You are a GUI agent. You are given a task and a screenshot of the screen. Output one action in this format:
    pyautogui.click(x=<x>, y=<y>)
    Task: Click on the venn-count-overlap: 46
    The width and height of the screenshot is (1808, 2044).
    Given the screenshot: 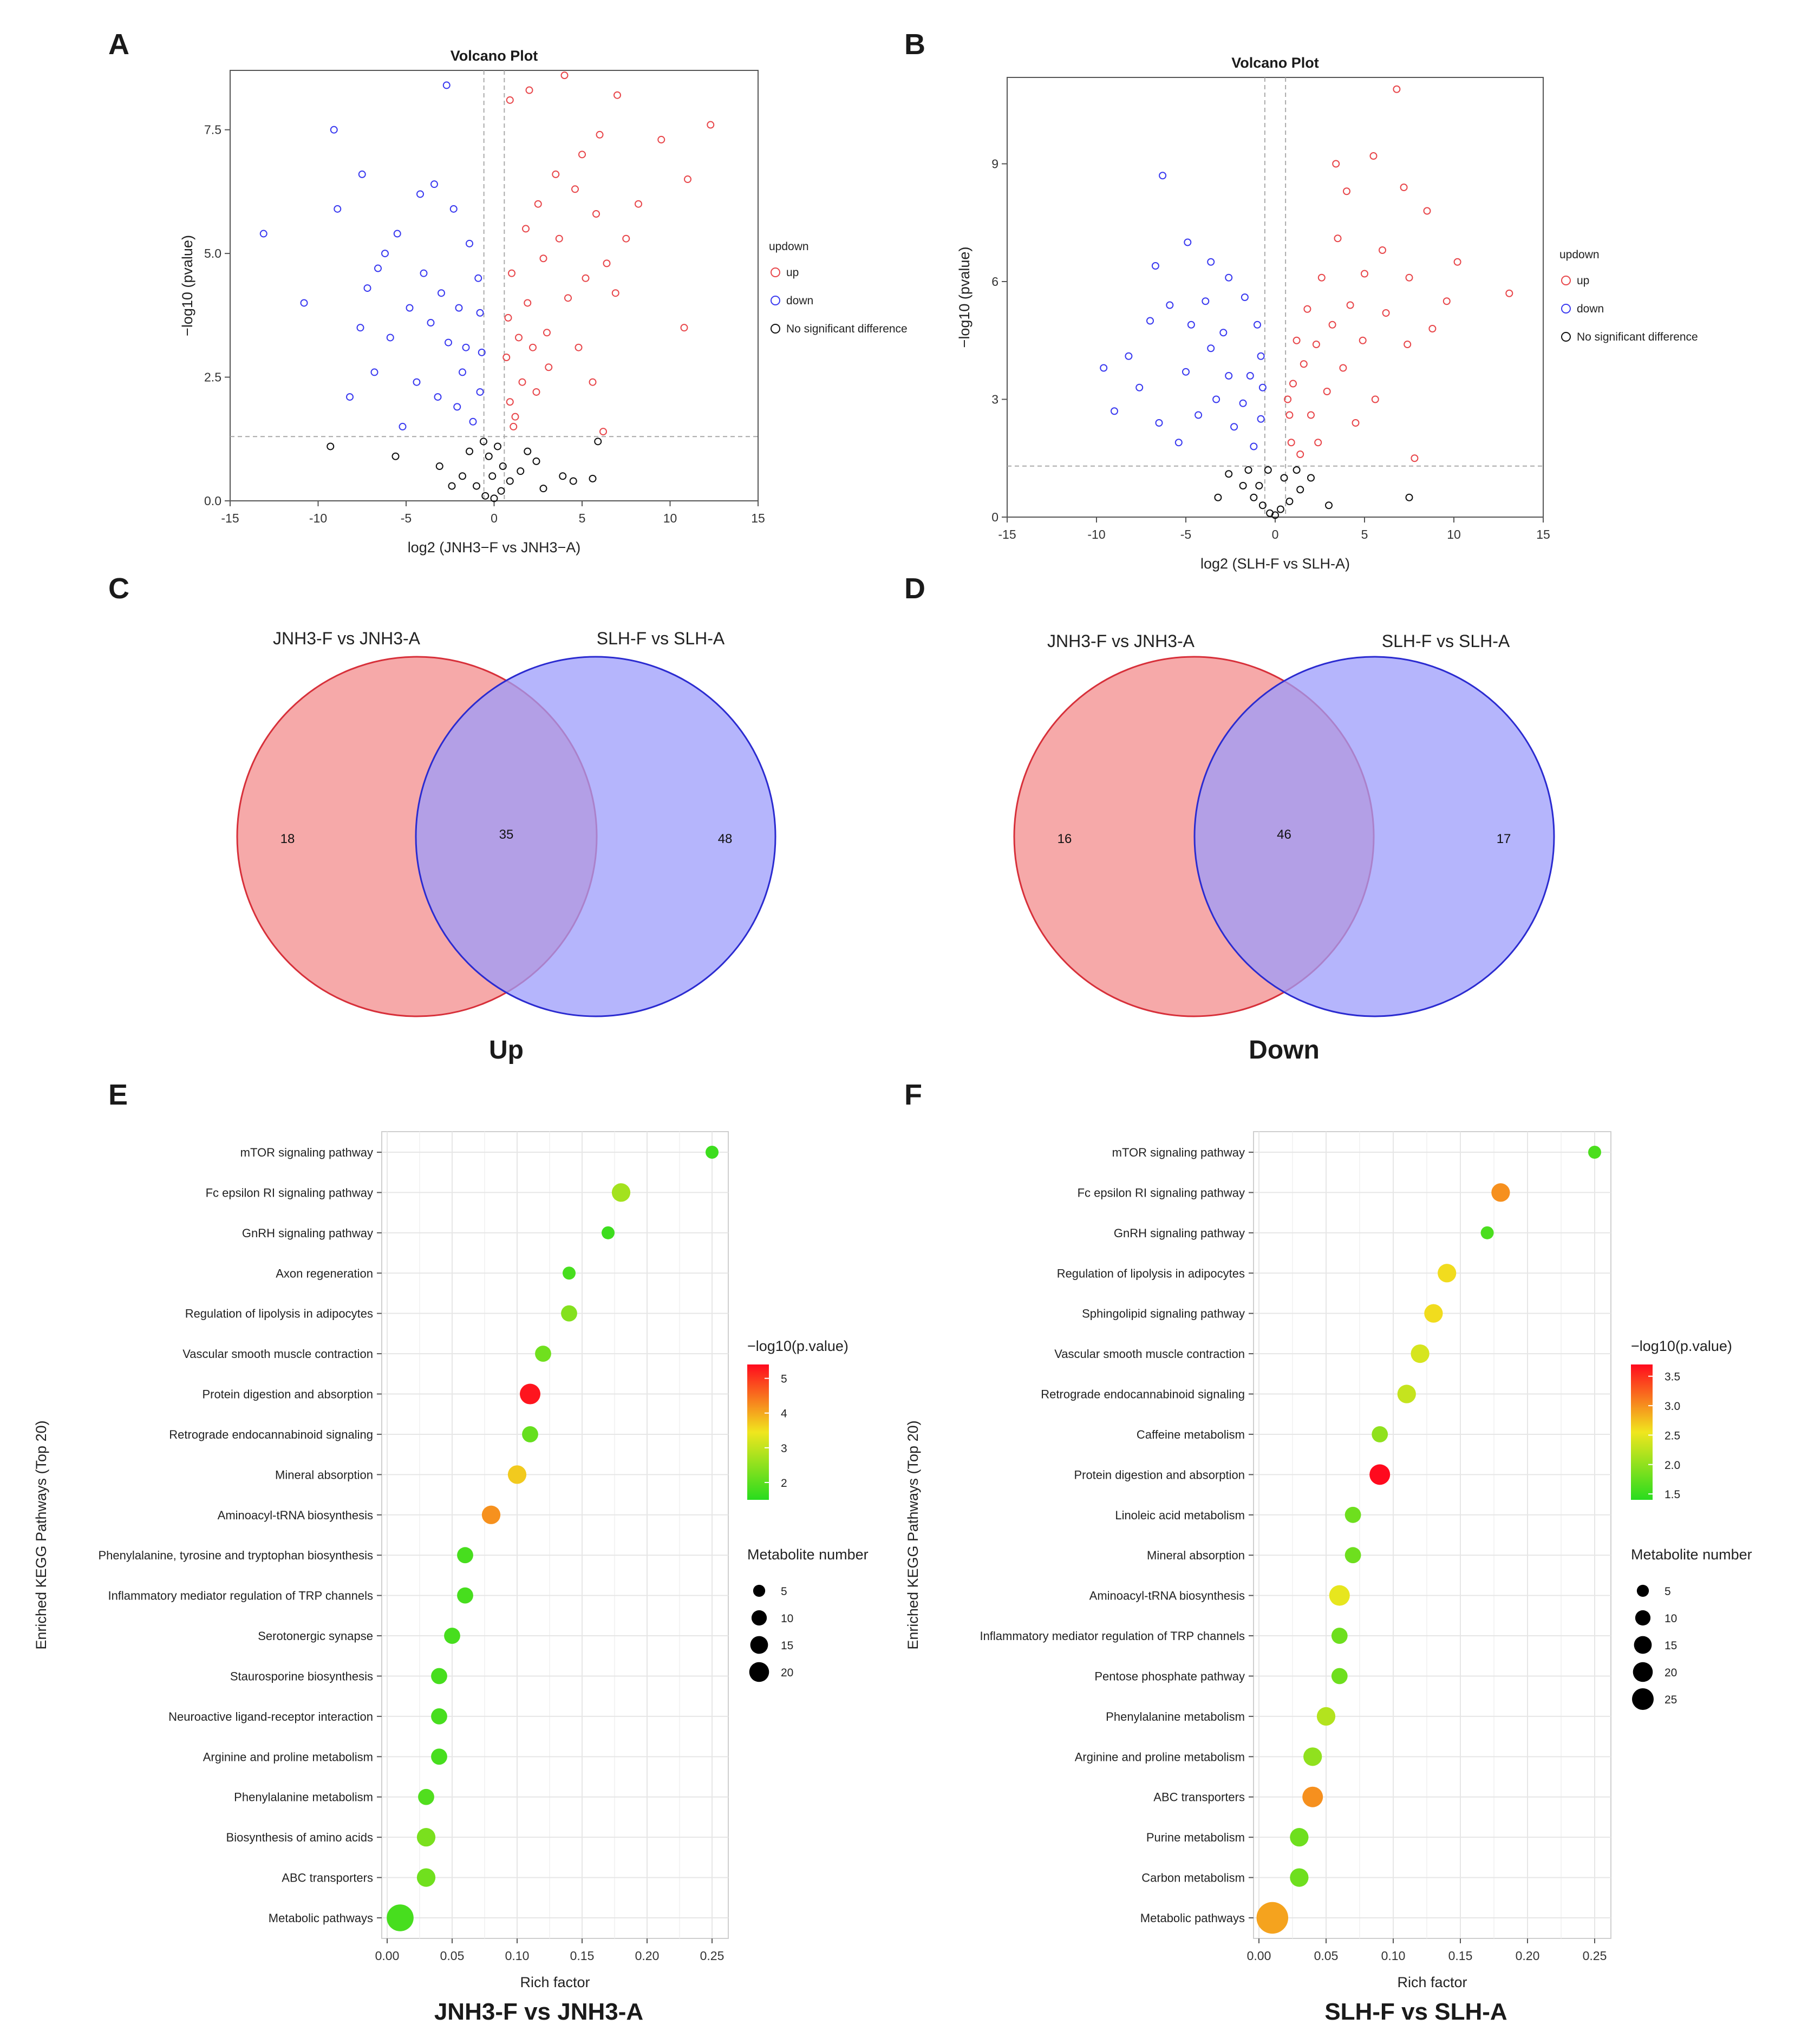 What is the action you would take?
    pyautogui.click(x=1284, y=834)
    